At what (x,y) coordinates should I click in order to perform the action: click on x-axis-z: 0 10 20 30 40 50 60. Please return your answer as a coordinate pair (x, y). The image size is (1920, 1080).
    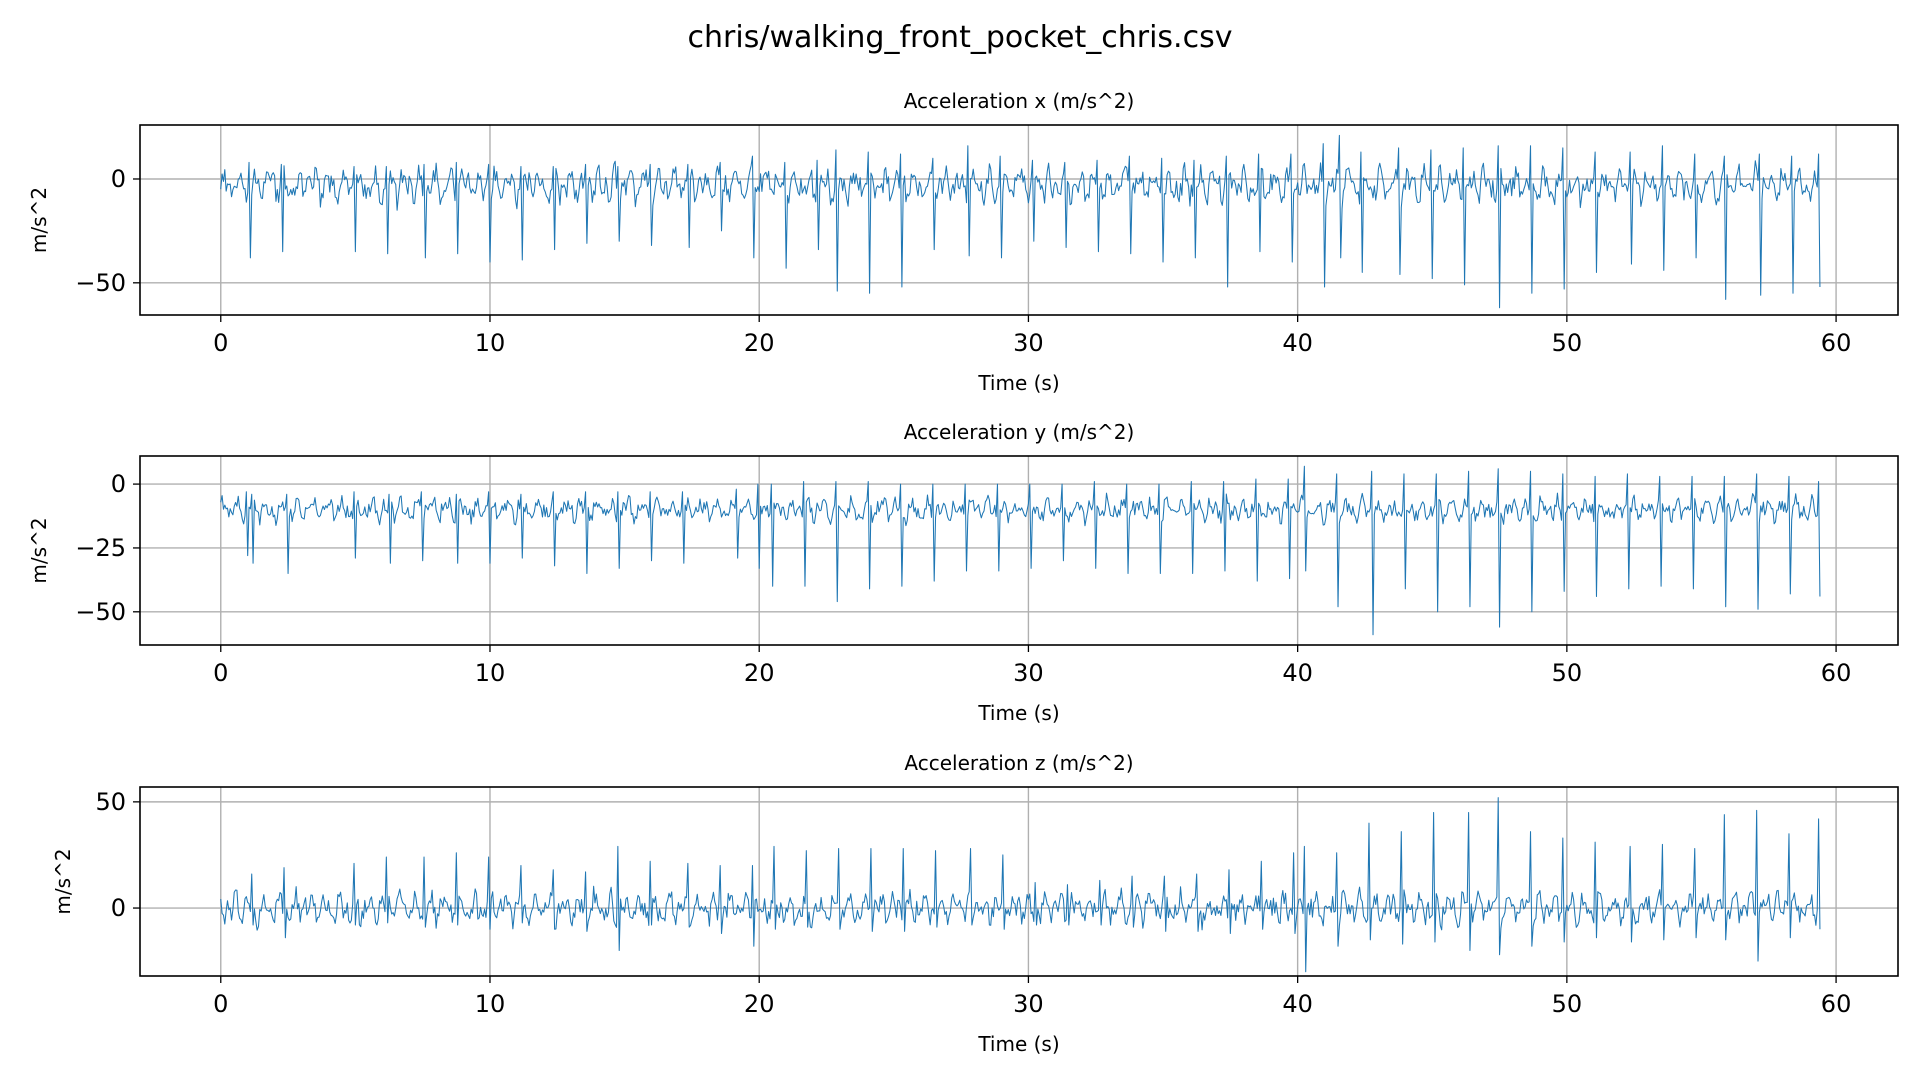
    Looking at the image, I should click on (1032, 997).